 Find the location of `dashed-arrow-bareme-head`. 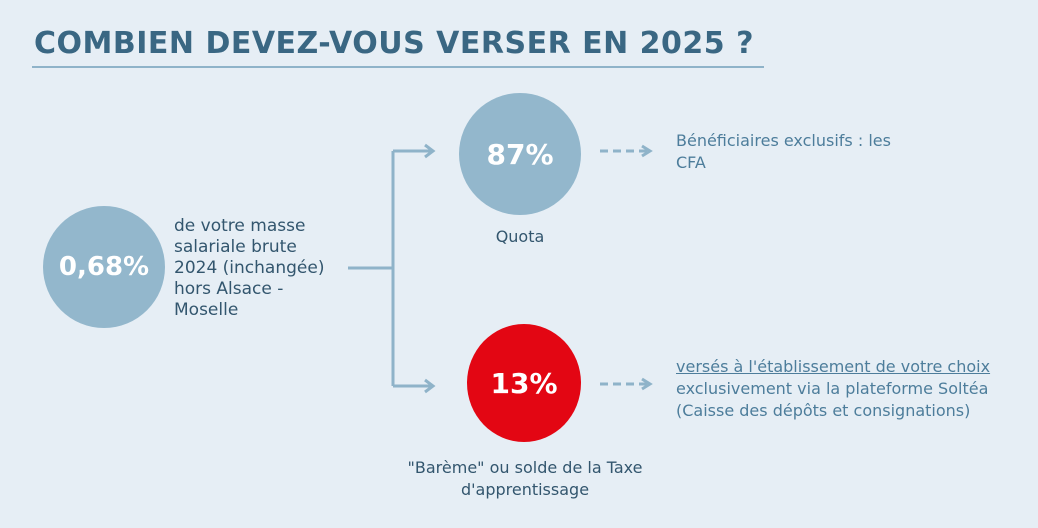

dashed-arrow-bareme-head is located at coordinates (647, 384).